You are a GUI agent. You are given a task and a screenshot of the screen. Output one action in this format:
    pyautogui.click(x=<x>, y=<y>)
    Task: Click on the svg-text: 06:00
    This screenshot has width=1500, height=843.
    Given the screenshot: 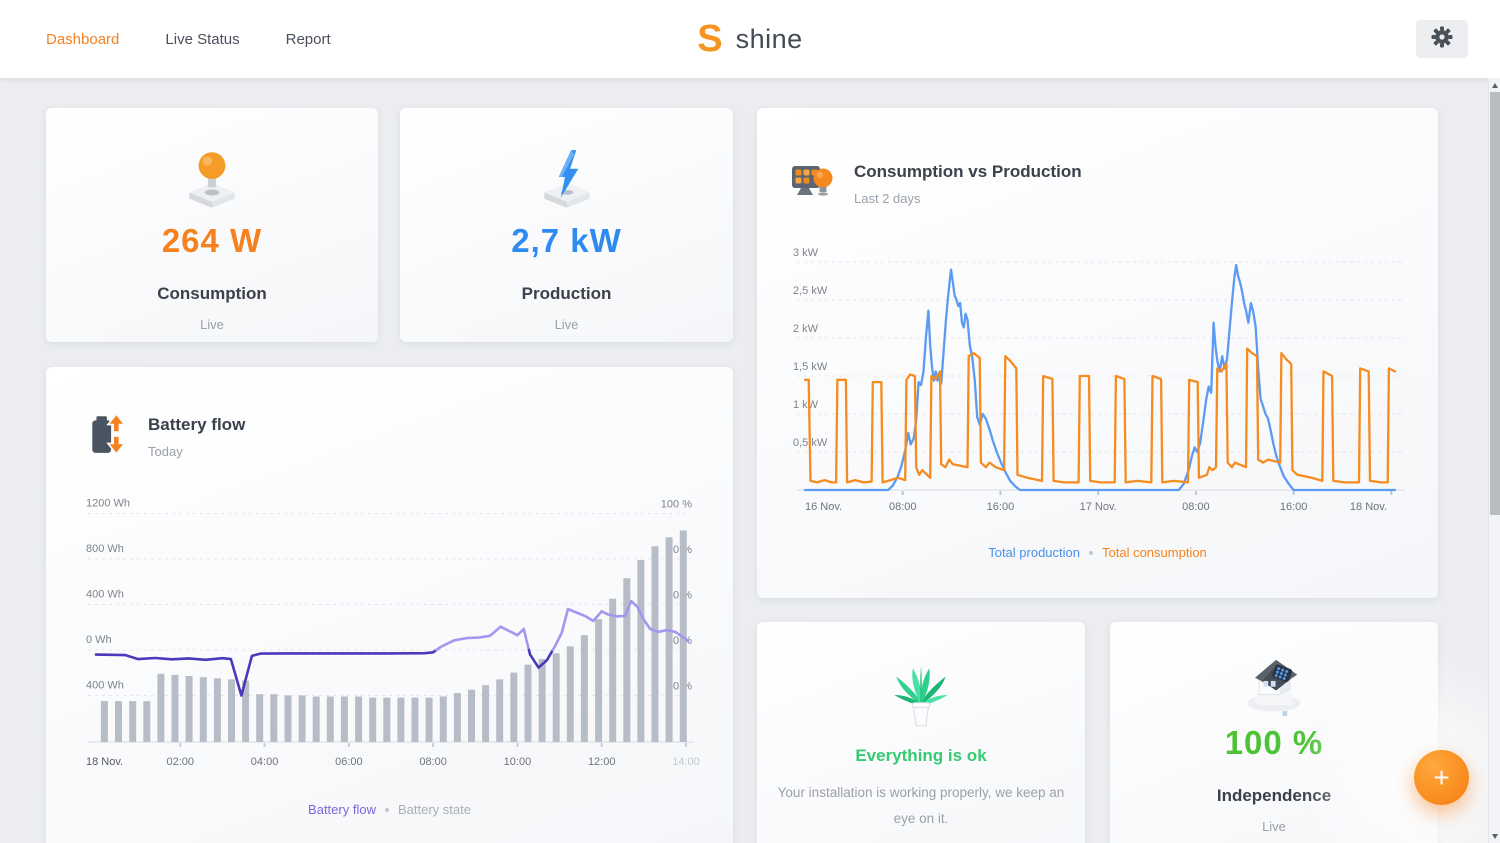 What is the action you would take?
    pyautogui.click(x=349, y=762)
    